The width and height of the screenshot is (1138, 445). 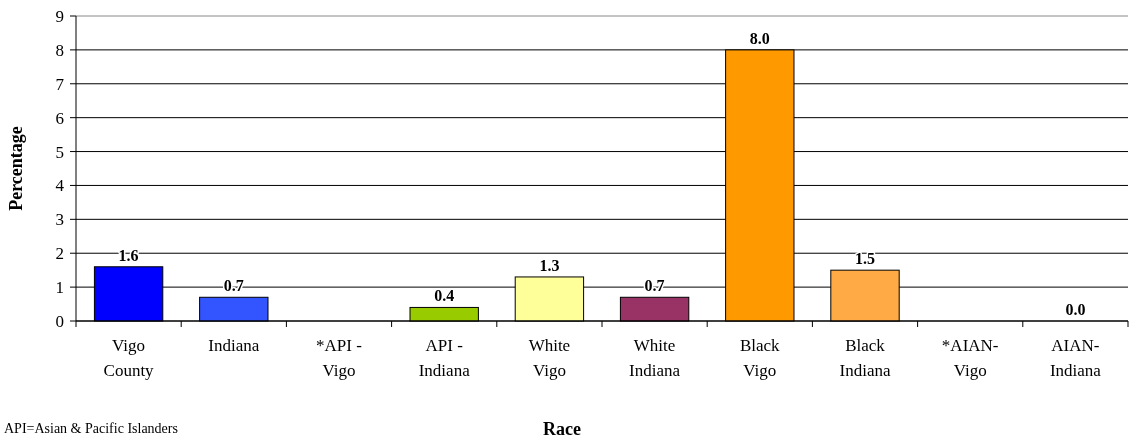 I want to click on x-tick-label: *API - Vigo, so click(x=339, y=358).